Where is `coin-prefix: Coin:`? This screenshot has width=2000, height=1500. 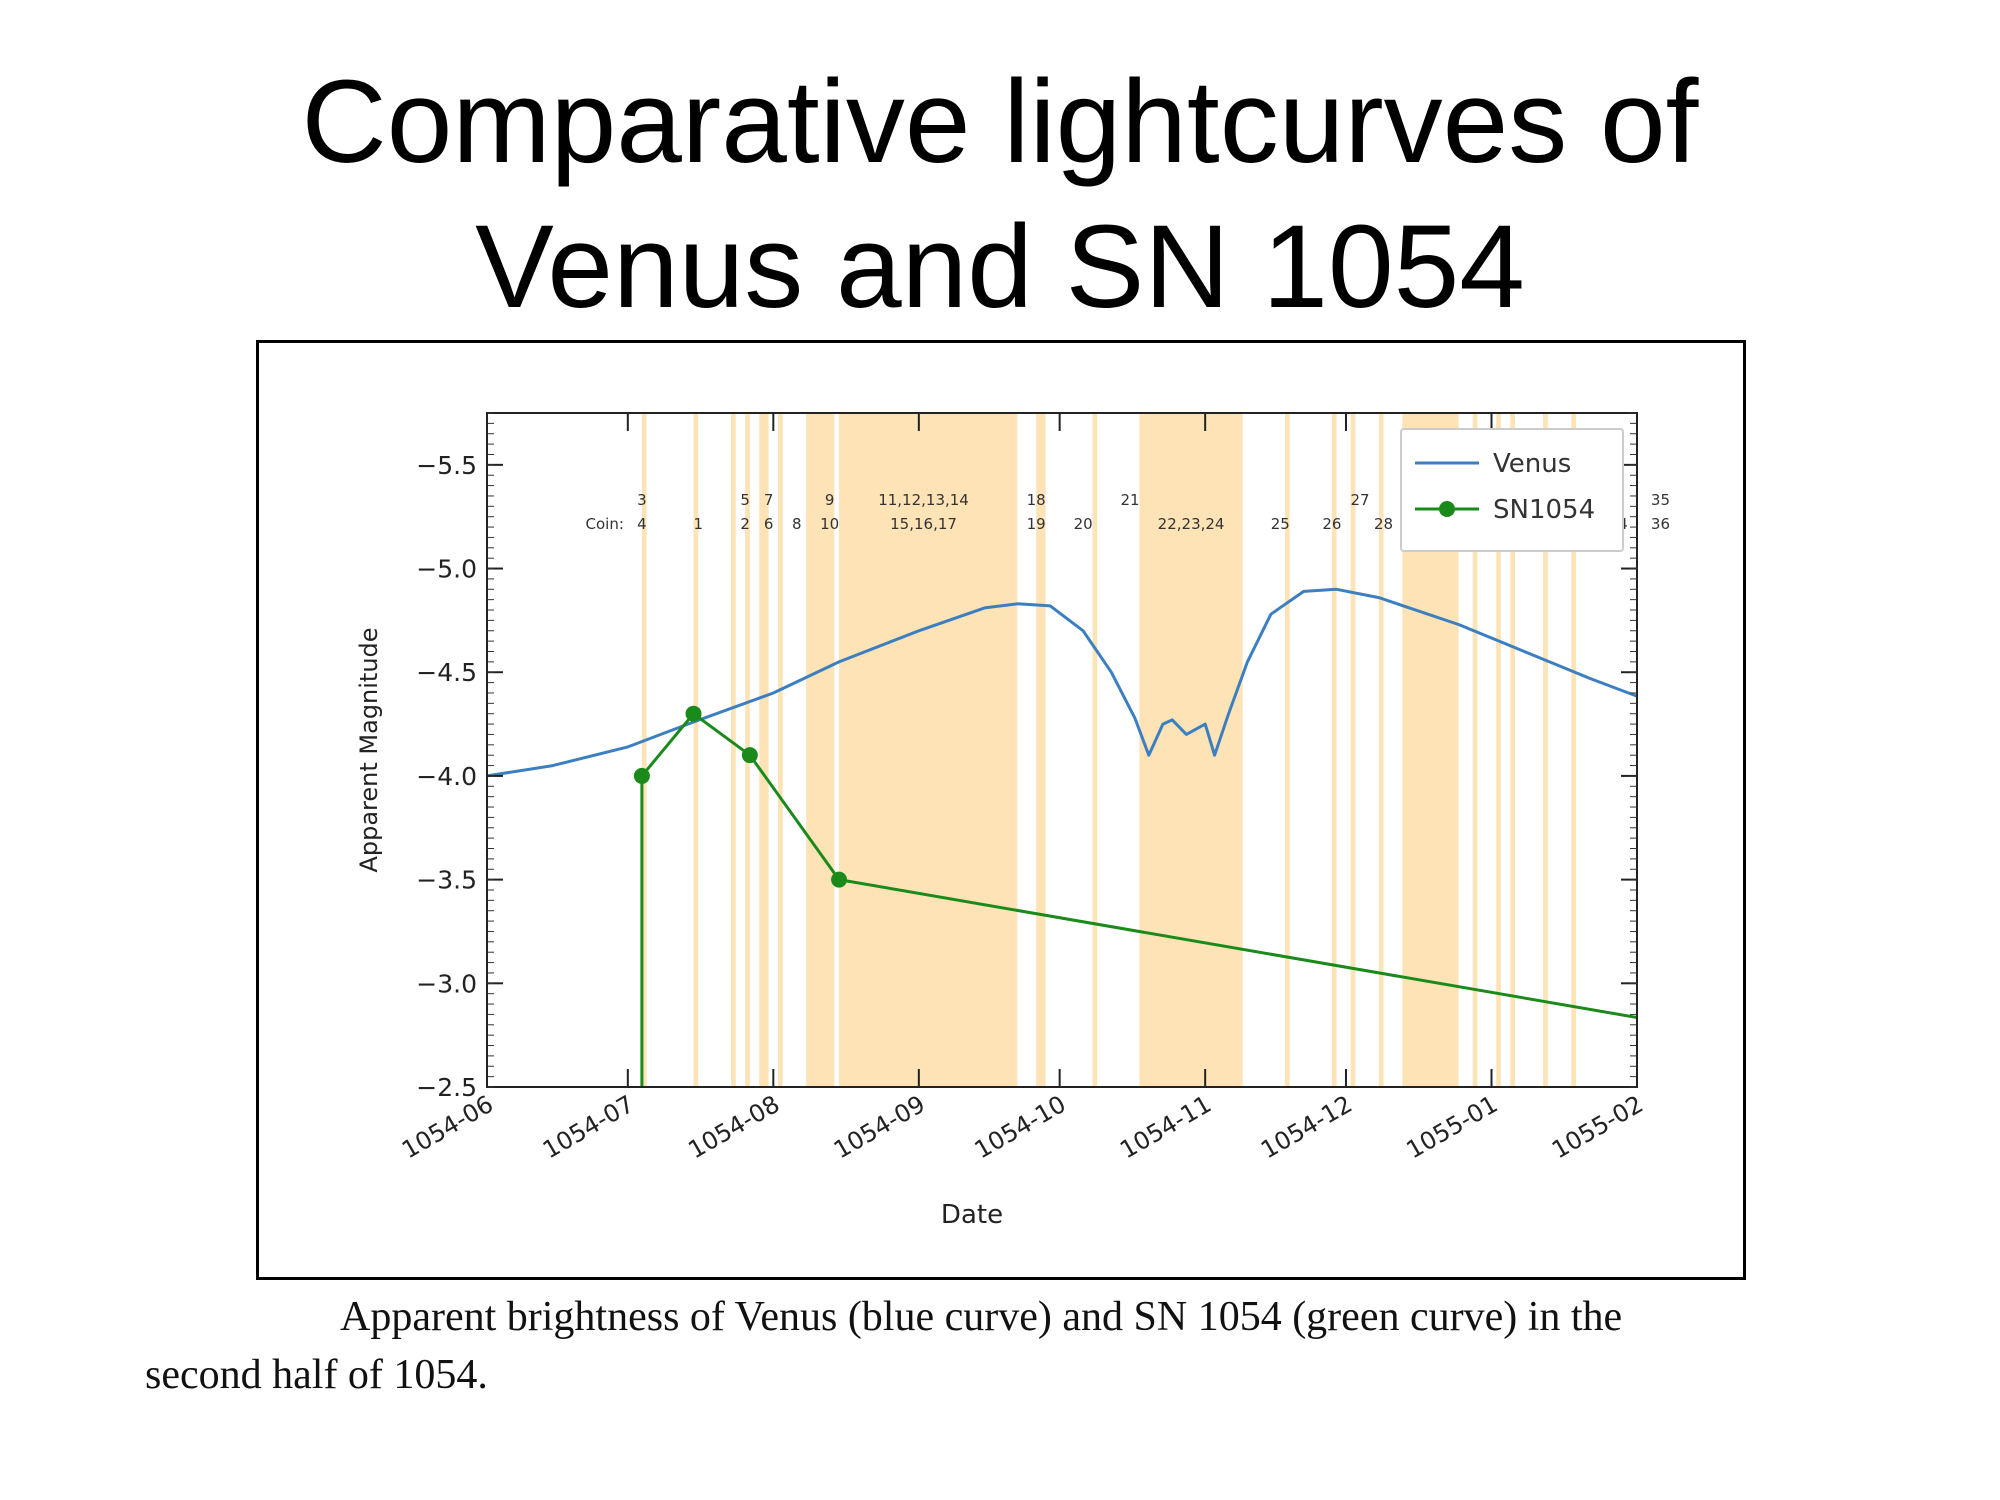
coin-prefix: Coin: is located at coordinates (605, 524).